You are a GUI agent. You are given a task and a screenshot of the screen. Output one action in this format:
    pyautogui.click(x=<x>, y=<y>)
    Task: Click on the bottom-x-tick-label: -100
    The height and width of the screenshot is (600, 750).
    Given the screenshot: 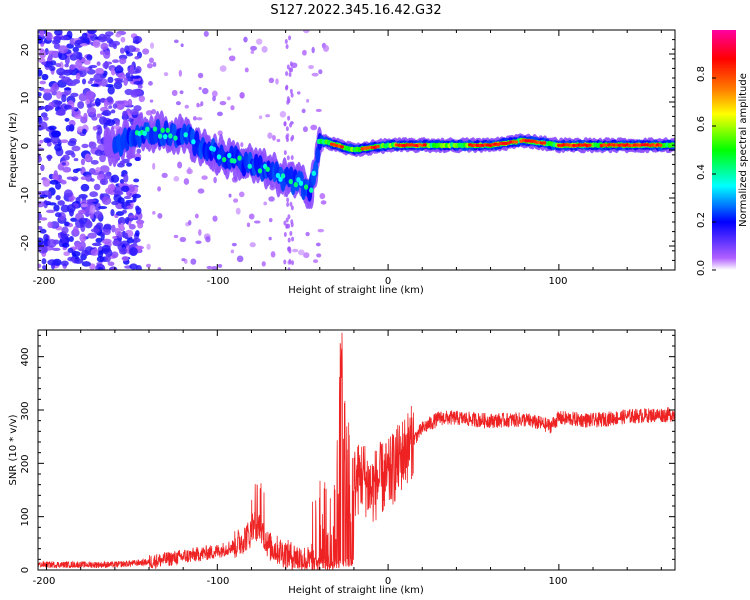 What is the action you would take?
    pyautogui.click(x=218, y=581)
    